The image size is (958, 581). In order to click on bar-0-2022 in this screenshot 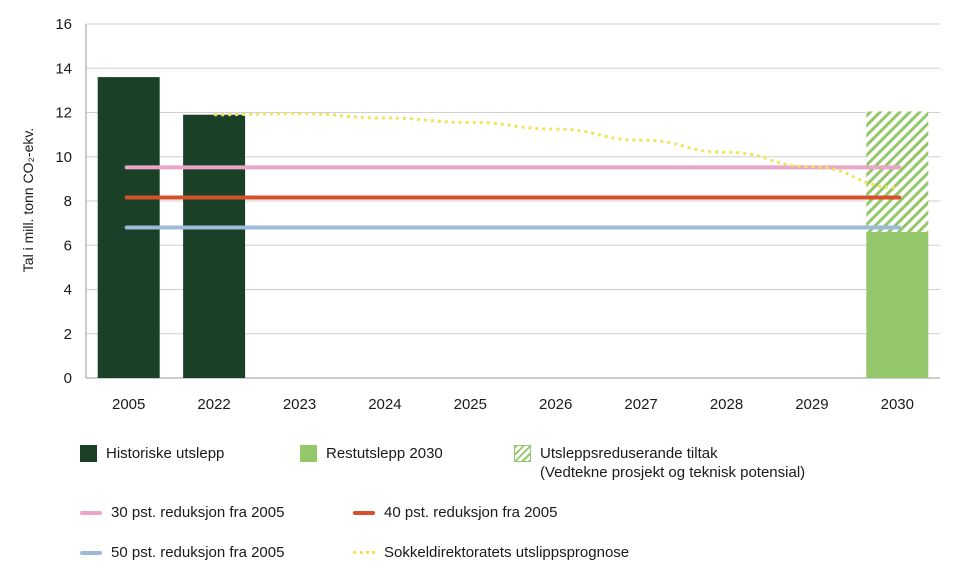, I will do `click(214, 246)`.